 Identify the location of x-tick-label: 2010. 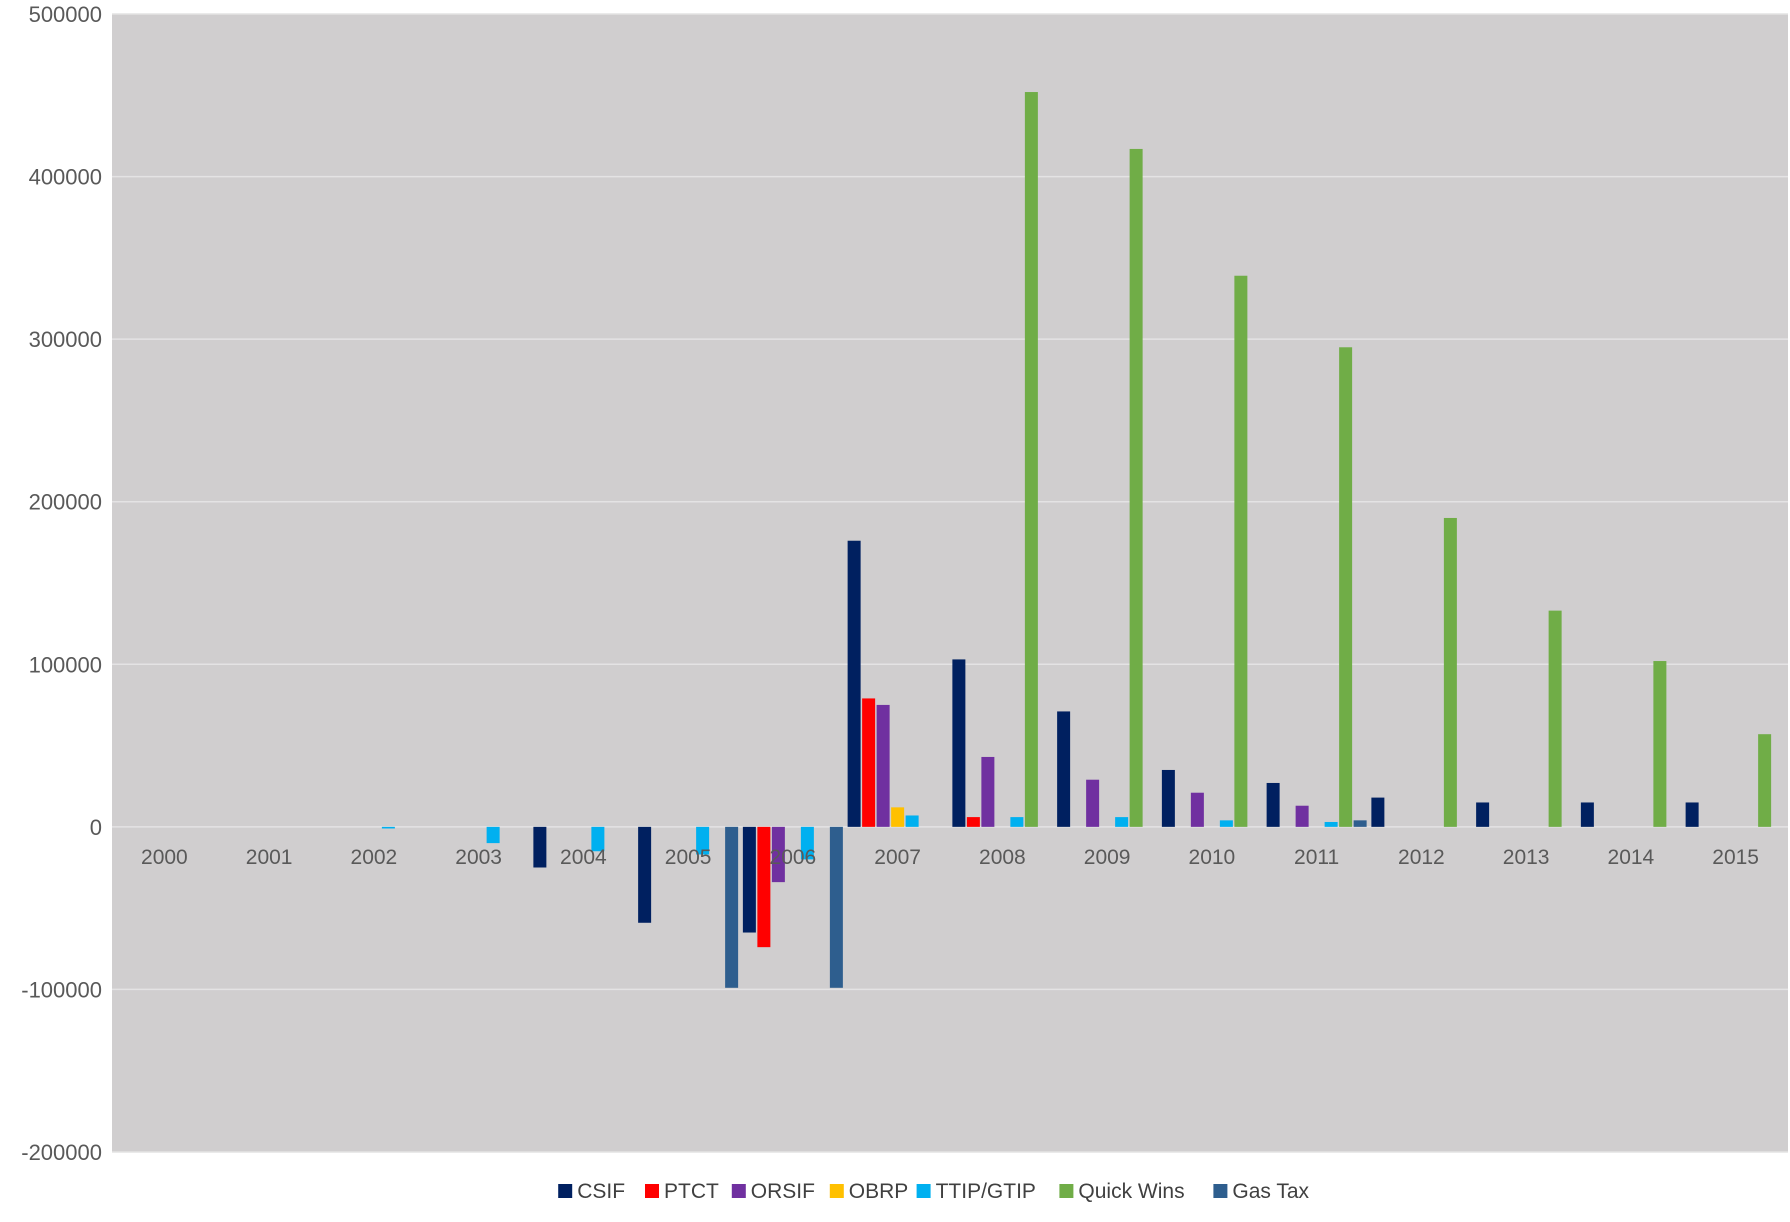
(1212, 857).